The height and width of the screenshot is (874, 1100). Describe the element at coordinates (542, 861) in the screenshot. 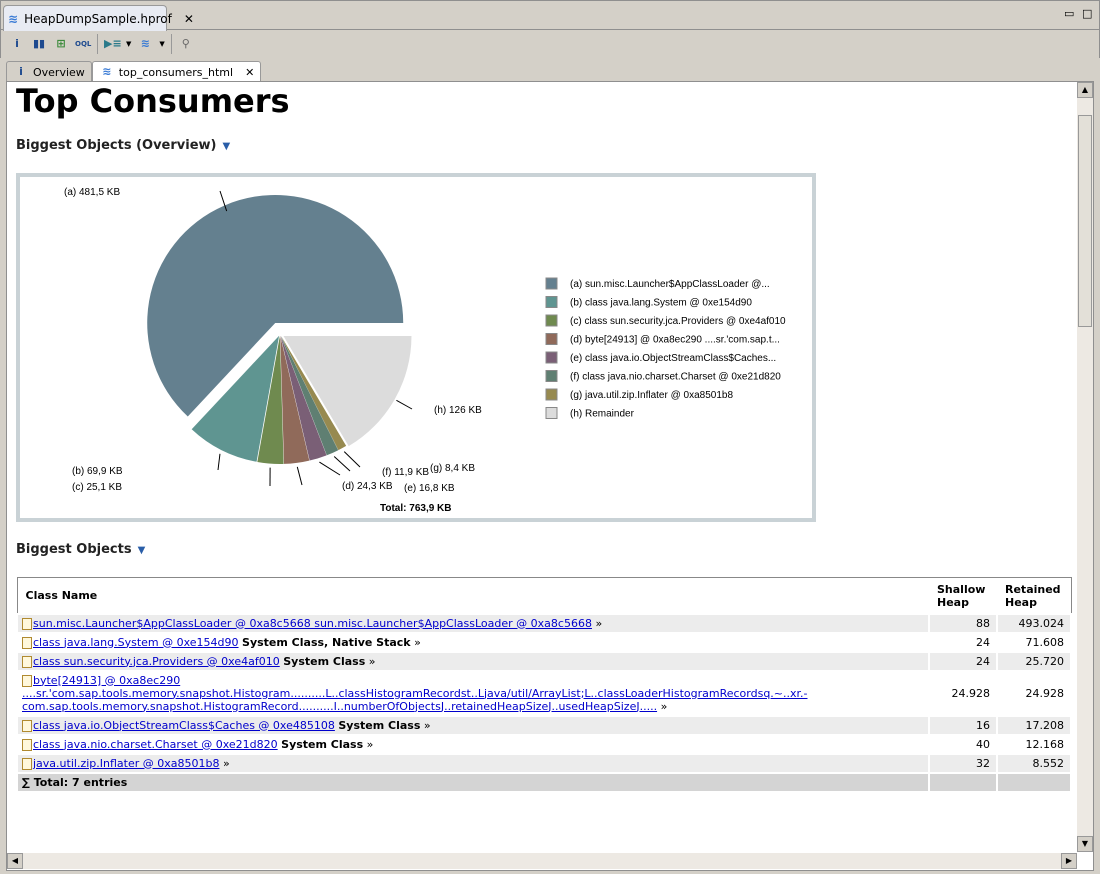

I see `horizontal-scrollbar: ◀ ▶` at that location.